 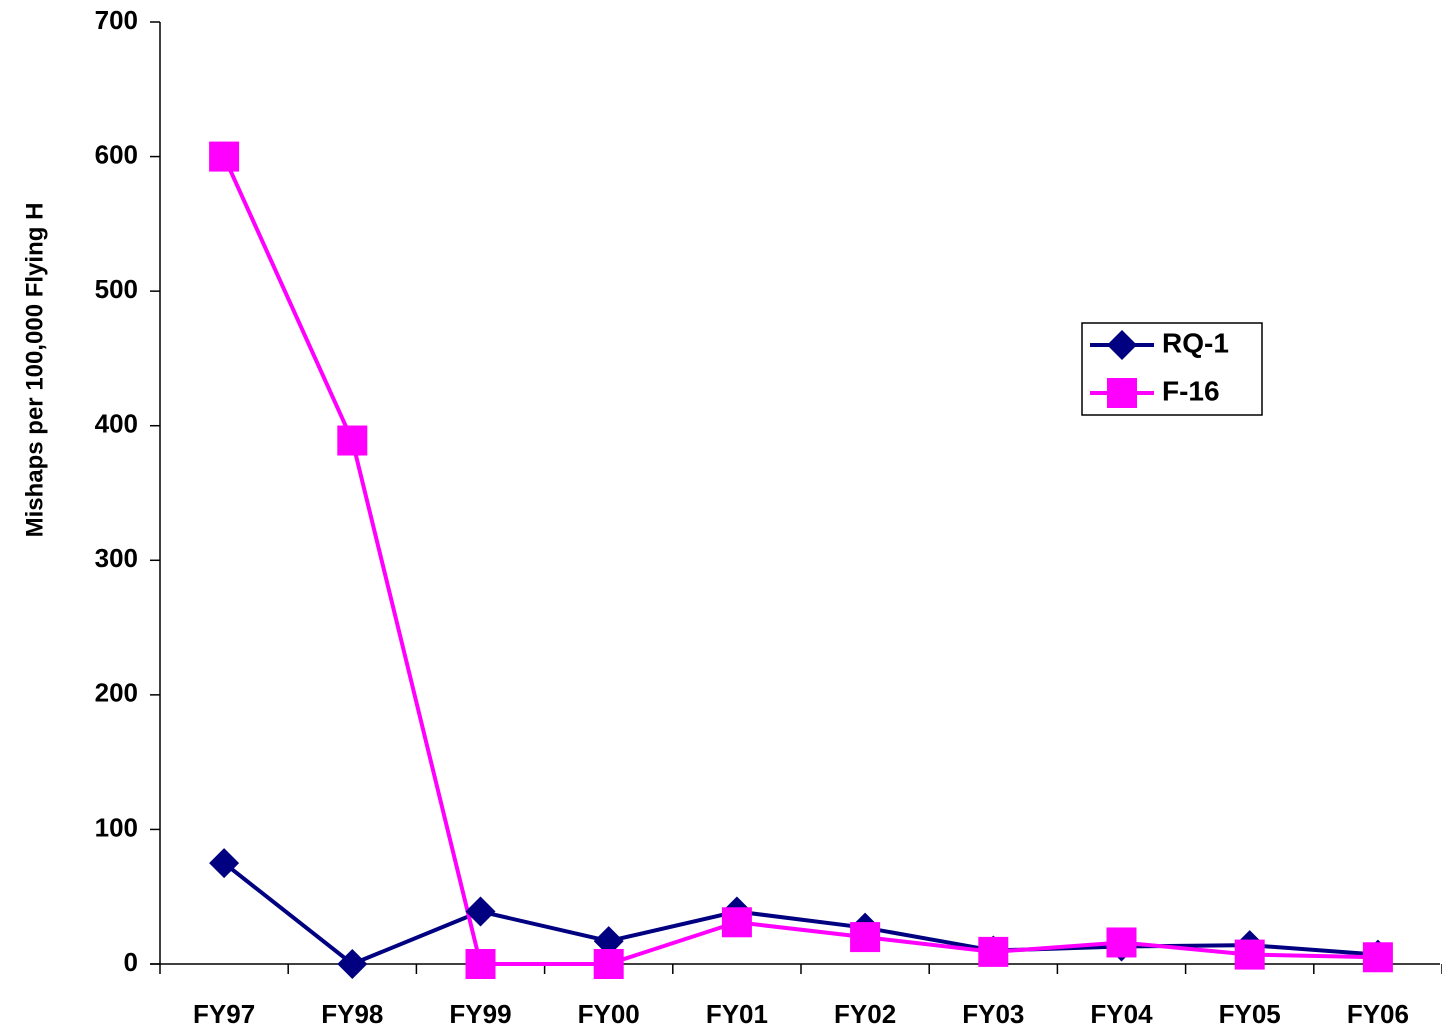 I want to click on y-tick-label: 300, so click(x=116, y=558).